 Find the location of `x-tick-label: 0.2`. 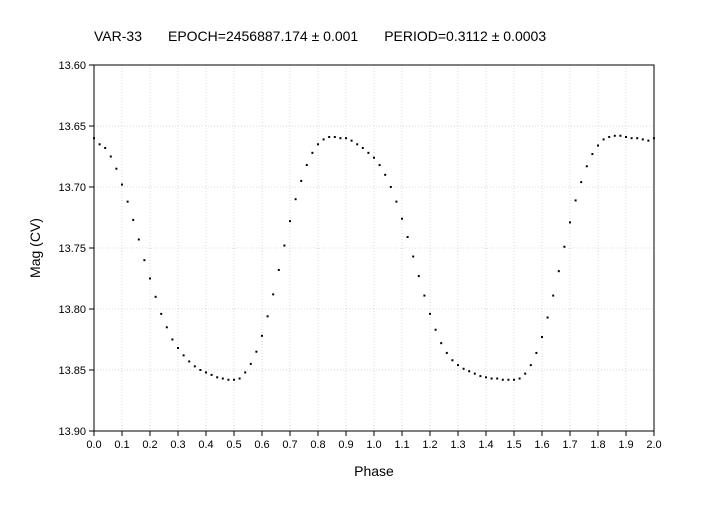

x-tick-label: 0.2 is located at coordinates (149, 445).